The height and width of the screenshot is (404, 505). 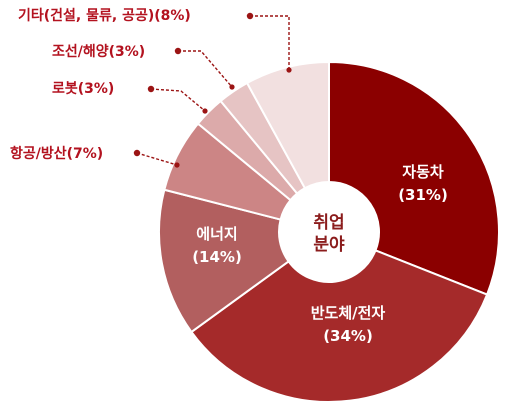 What do you see at coordinates (348, 313) in the screenshot?
I see `slice-label-1: 반도체/전자` at bounding box center [348, 313].